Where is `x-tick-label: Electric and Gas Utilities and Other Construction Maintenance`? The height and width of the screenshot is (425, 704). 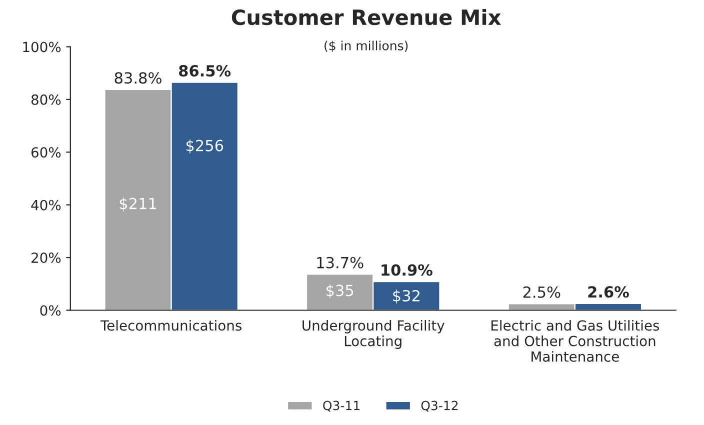
x-tick-label: Electric and Gas Utilities and Other Construction Maintenance is located at coordinates (575, 341).